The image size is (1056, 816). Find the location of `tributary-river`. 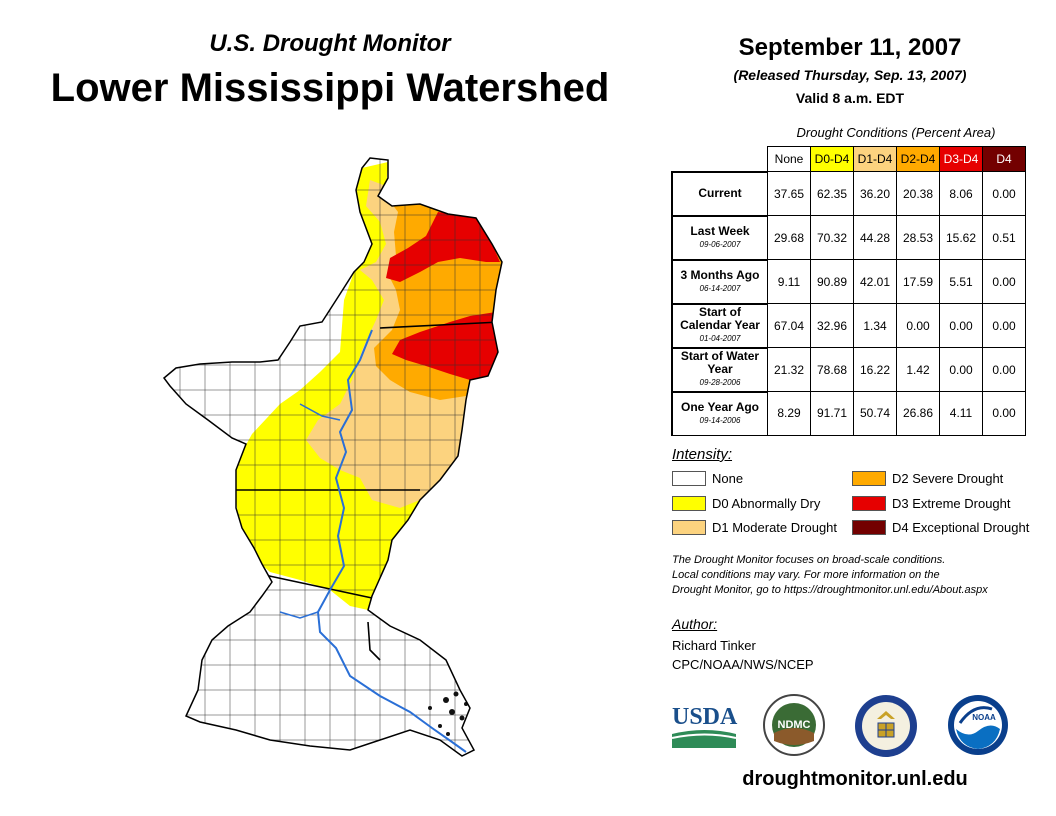

tributary-river is located at coordinates (320, 412).